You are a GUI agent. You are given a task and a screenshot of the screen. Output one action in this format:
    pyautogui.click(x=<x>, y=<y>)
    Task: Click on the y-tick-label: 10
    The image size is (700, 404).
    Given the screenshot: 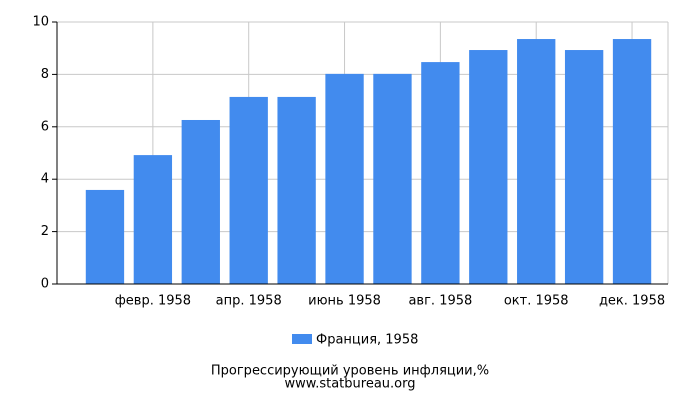 What is the action you would take?
    pyautogui.click(x=40, y=22)
    